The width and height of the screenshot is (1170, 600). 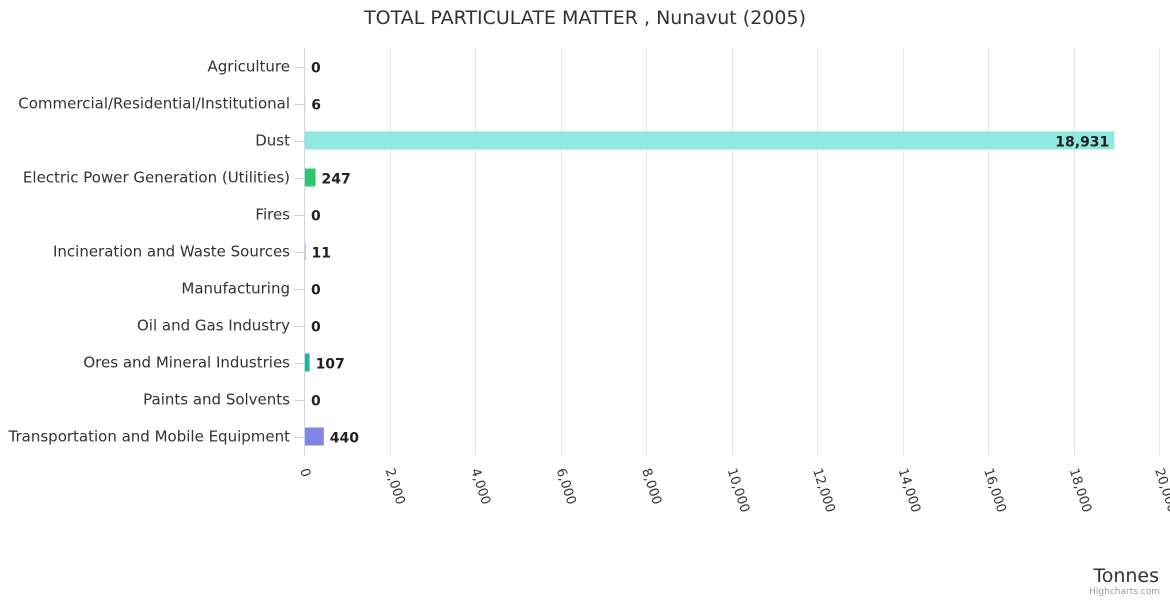 What do you see at coordinates (171, 252) in the screenshot?
I see `category-label: Incineration and Waste Sources` at bounding box center [171, 252].